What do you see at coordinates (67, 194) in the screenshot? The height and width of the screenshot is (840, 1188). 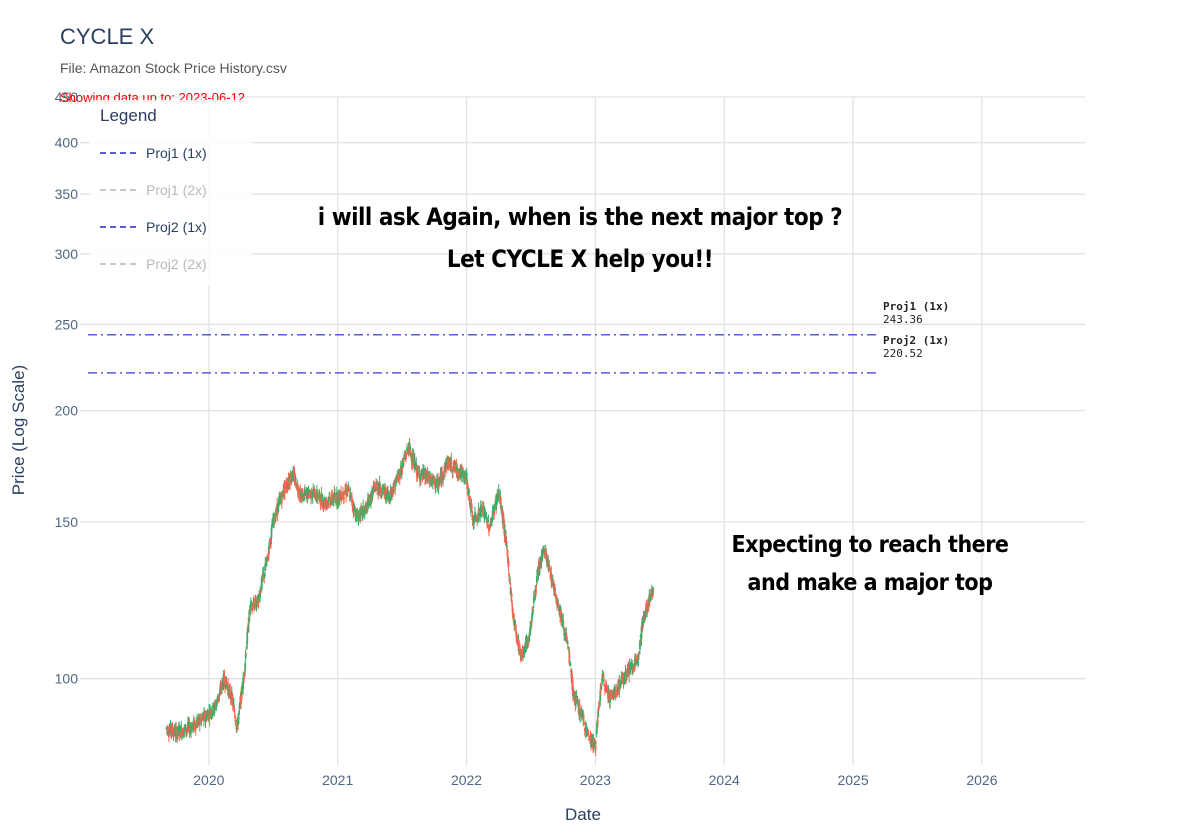 I see `y-tick-label: 350` at bounding box center [67, 194].